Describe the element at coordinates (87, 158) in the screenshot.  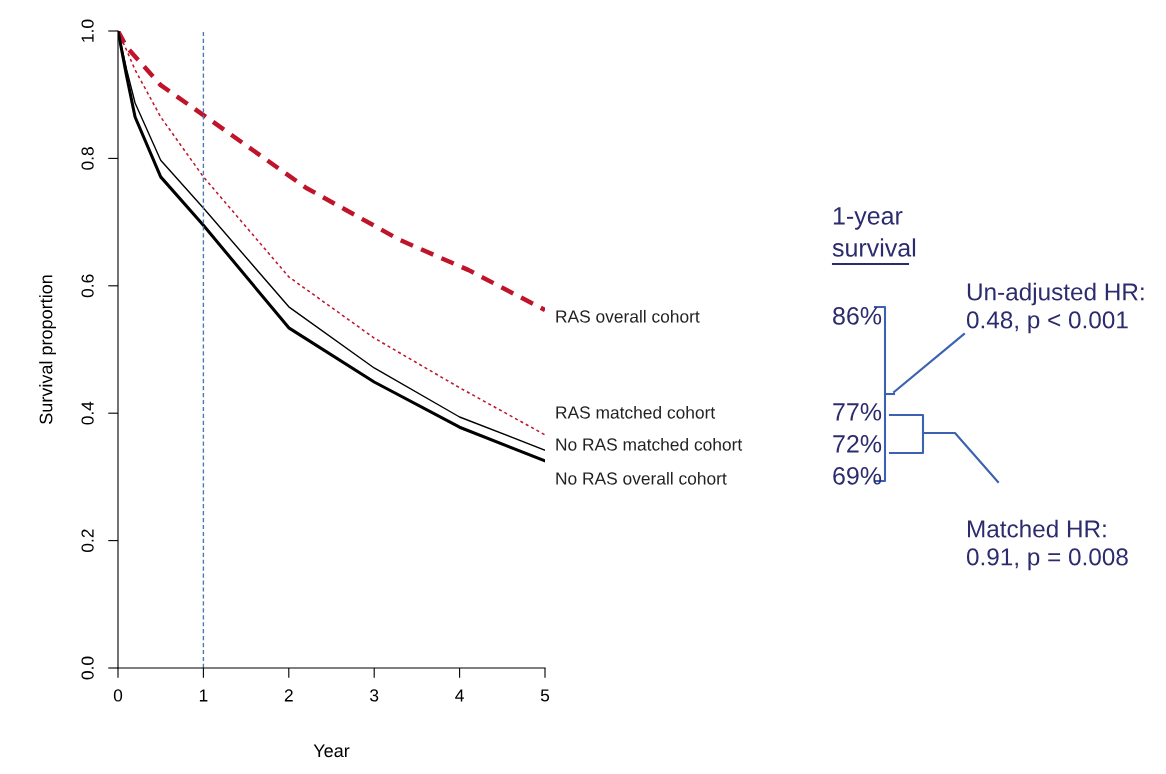
I see `y-tick-label: 0.8` at that location.